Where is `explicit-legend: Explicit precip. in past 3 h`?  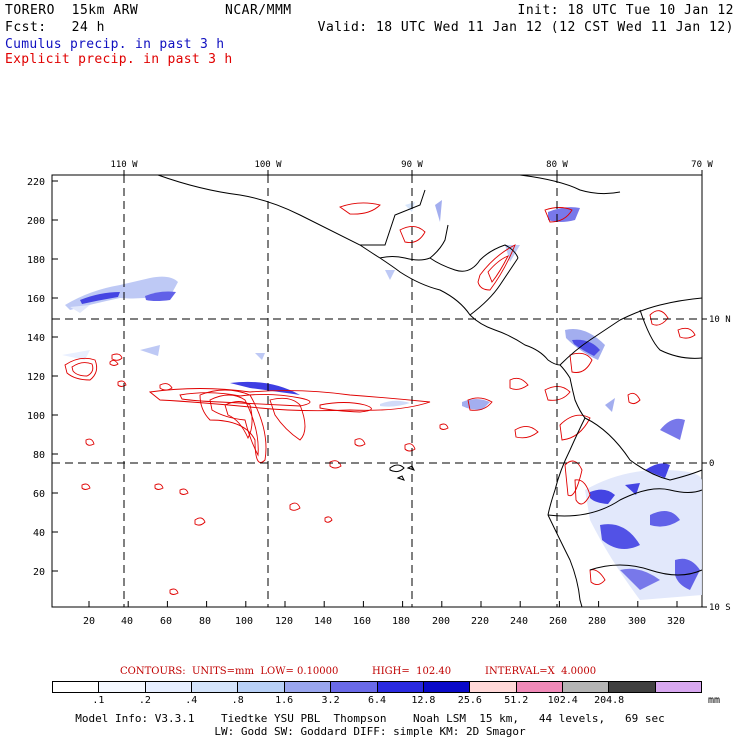
explicit-legend: Explicit precip. in past 3 h is located at coordinates (119, 59).